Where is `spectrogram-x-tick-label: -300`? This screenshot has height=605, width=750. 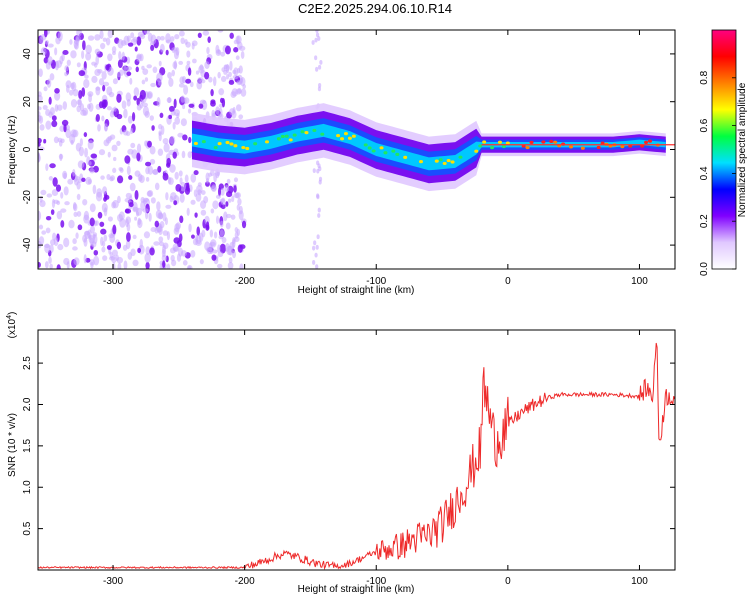
spectrogram-x-tick-label: -300 is located at coordinates (113, 281).